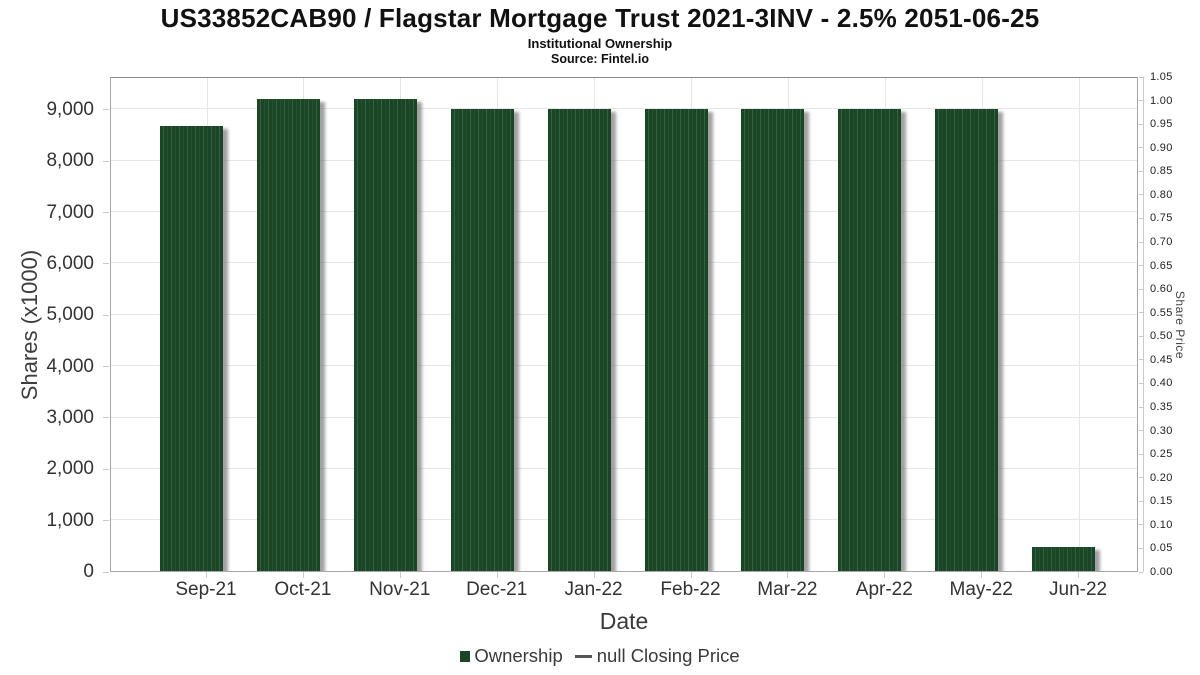 The image size is (1200, 675). I want to click on y2-axis-title: Share Price, so click(1180, 325).